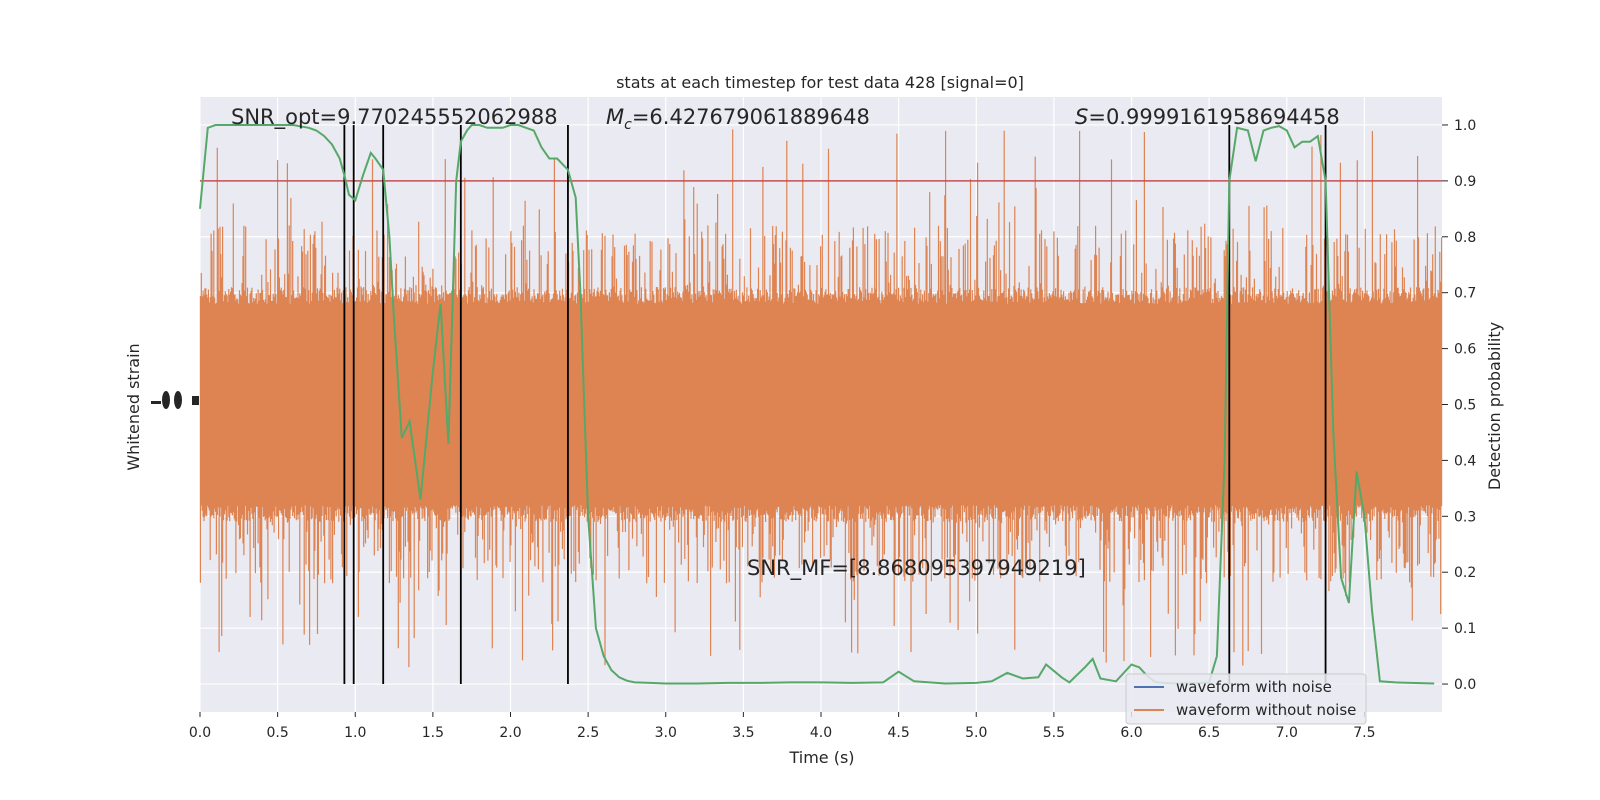  I want to click on y-tick-label: 0.8, so click(1465, 238).